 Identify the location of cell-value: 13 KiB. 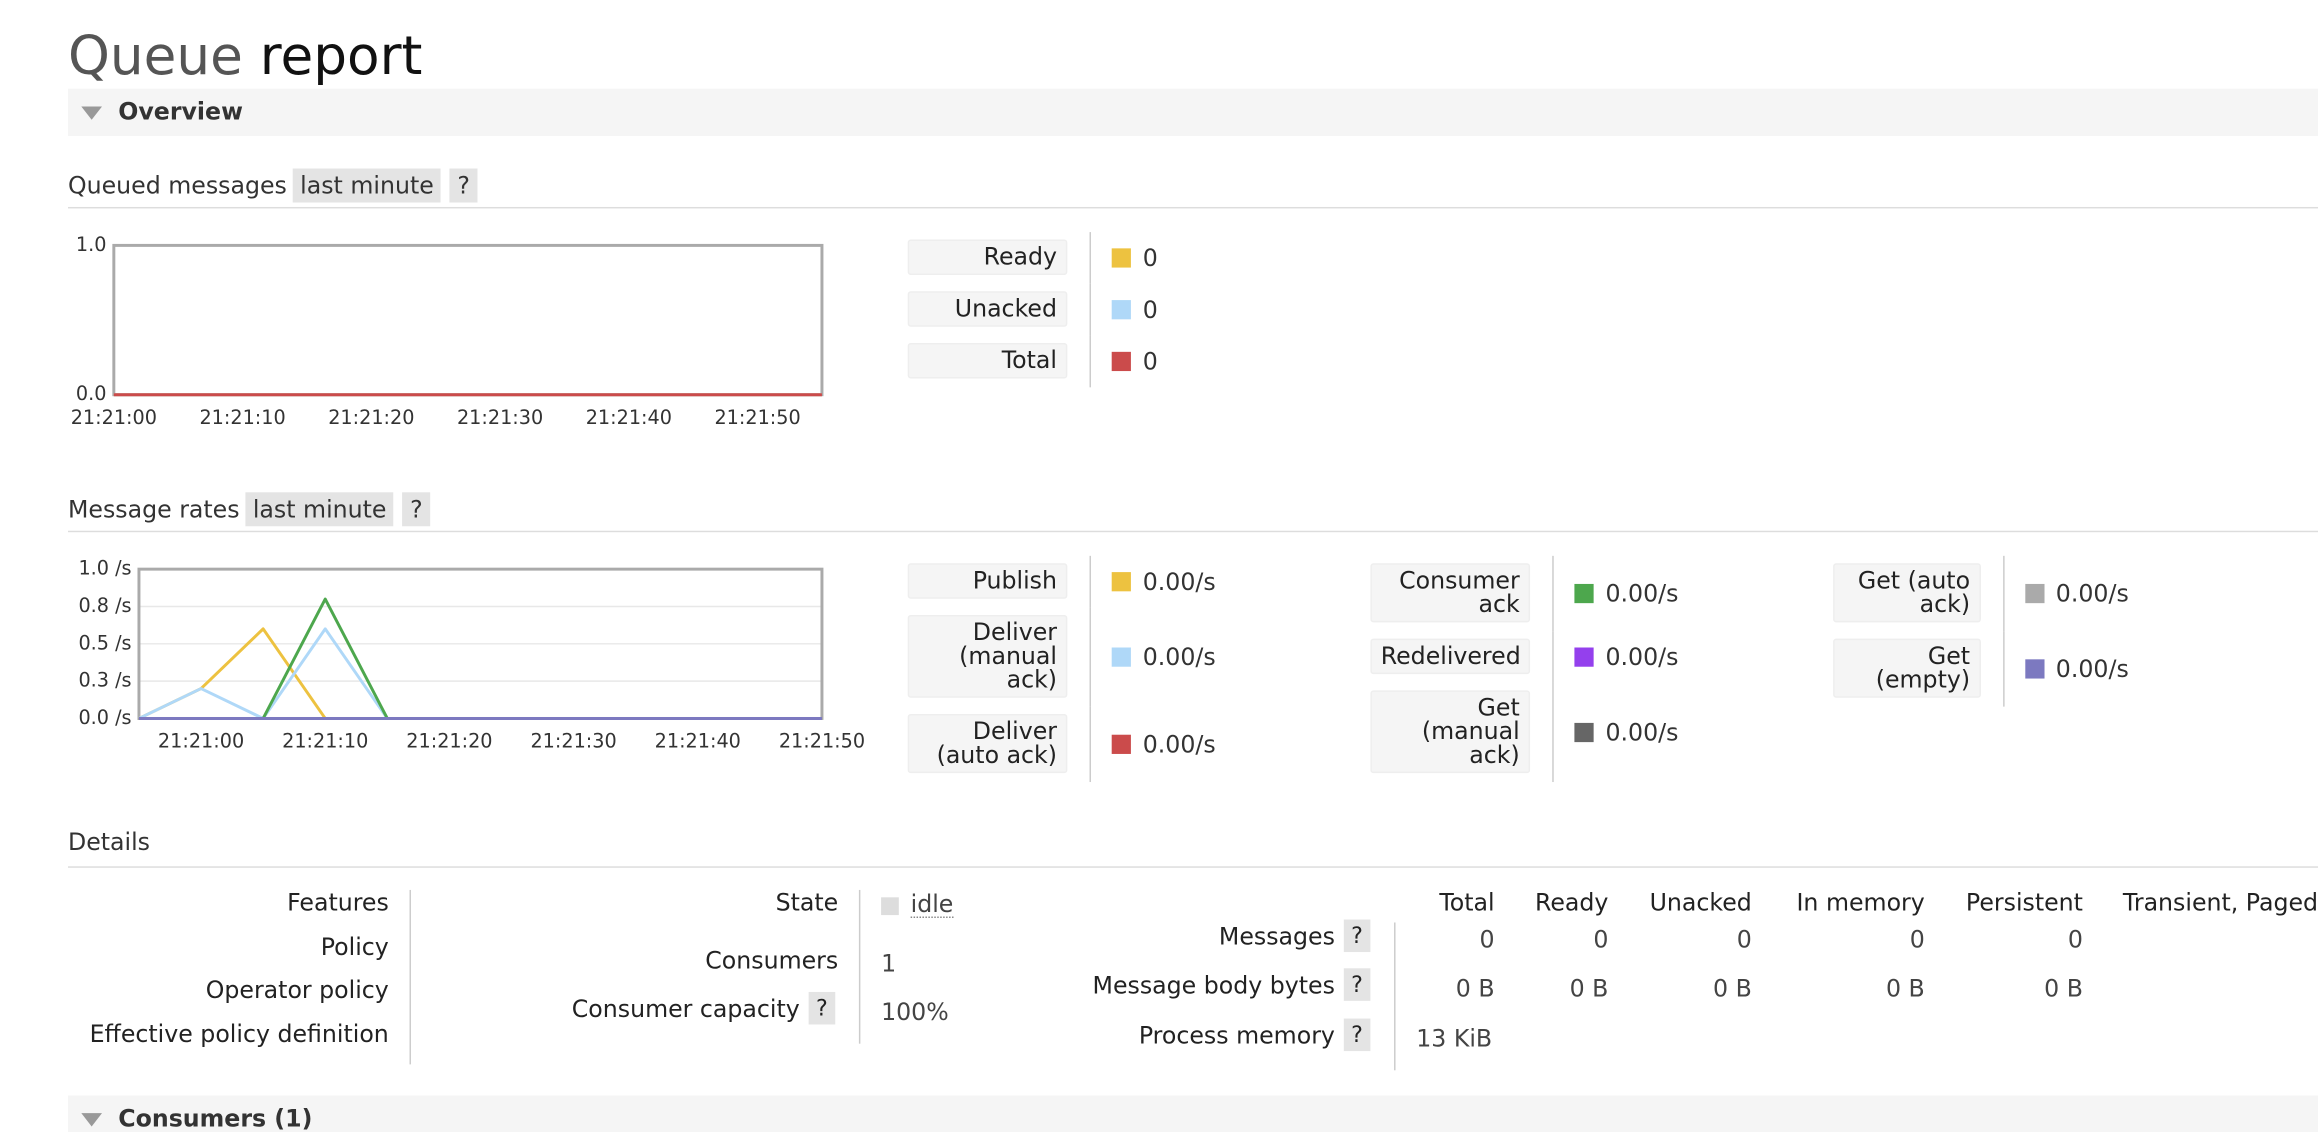
(1454, 1037).